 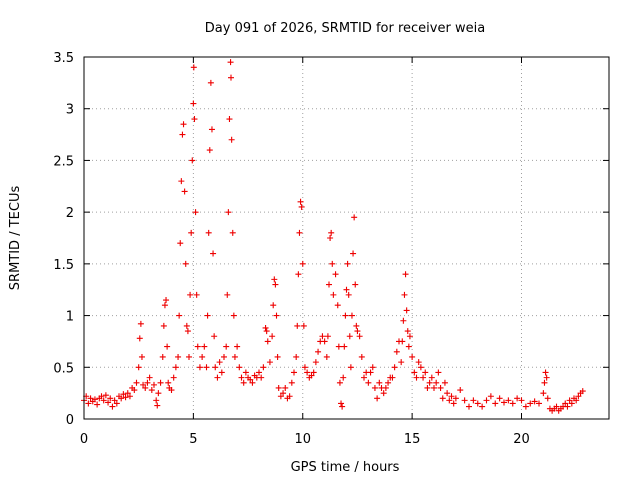 I want to click on y-axis-label: SRMTID / TECUs, so click(x=15, y=238).